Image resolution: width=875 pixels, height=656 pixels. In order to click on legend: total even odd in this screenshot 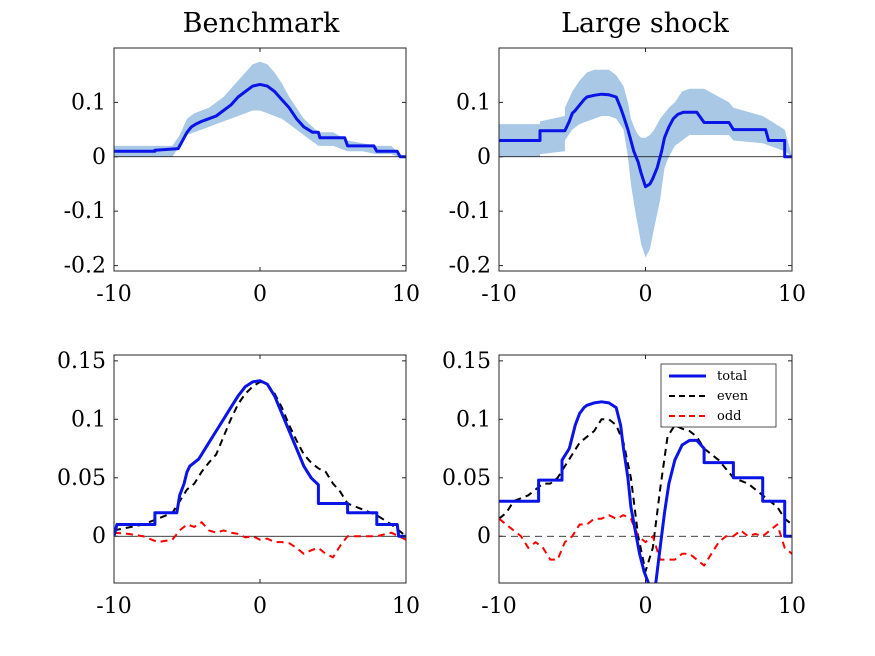, I will do `click(718, 395)`.